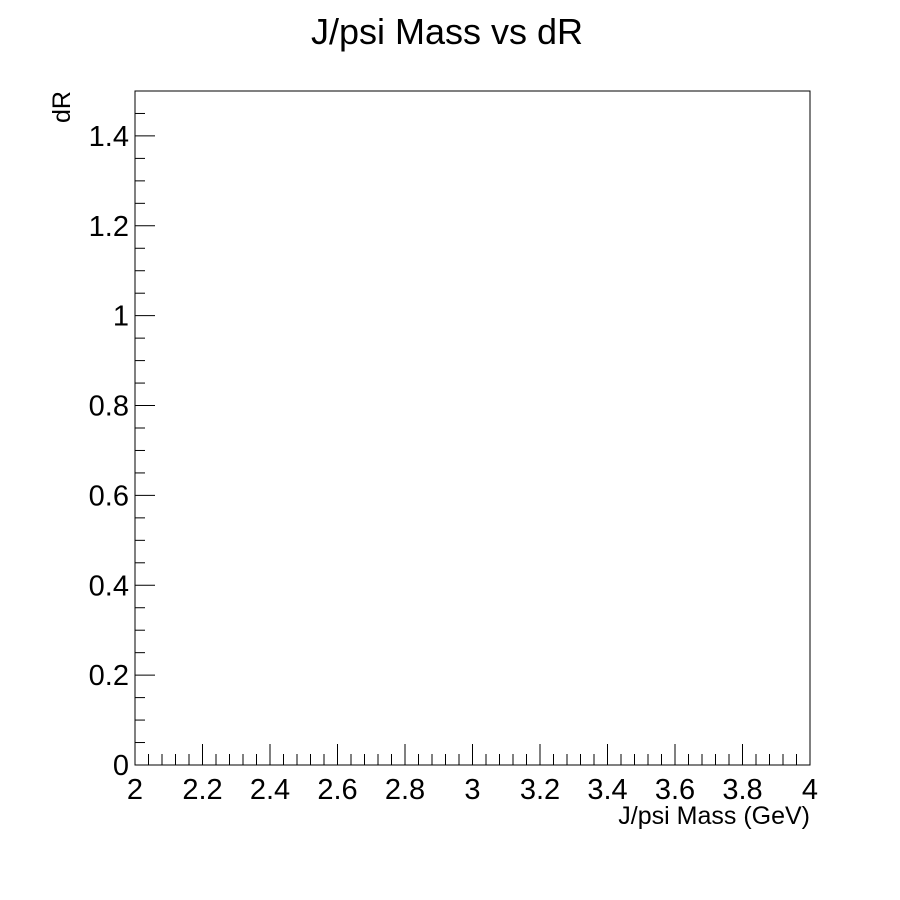 This screenshot has width=900, height=900. Describe the element at coordinates (109, 137) in the screenshot. I see `y-tick-label: 1.4` at that location.